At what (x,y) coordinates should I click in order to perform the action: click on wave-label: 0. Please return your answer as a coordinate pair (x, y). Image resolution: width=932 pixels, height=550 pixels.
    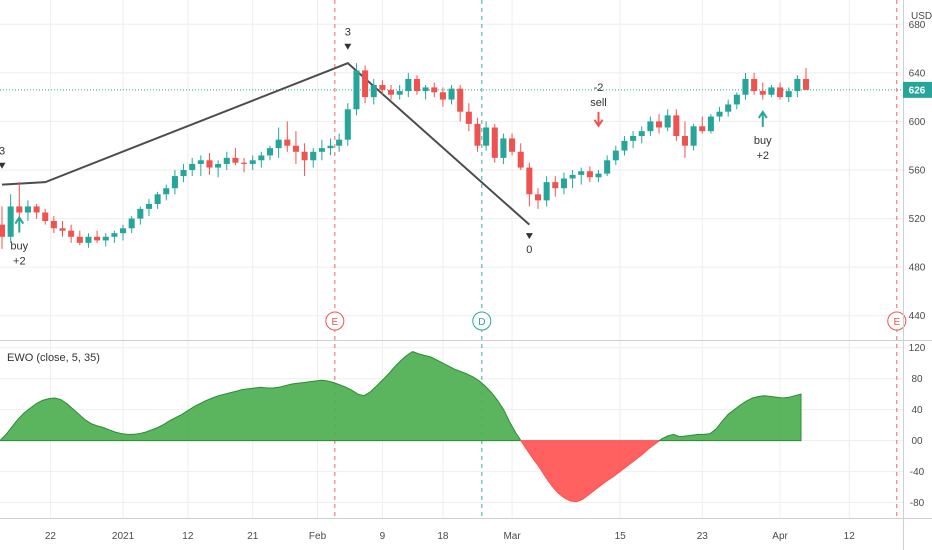
    Looking at the image, I should click on (529, 250).